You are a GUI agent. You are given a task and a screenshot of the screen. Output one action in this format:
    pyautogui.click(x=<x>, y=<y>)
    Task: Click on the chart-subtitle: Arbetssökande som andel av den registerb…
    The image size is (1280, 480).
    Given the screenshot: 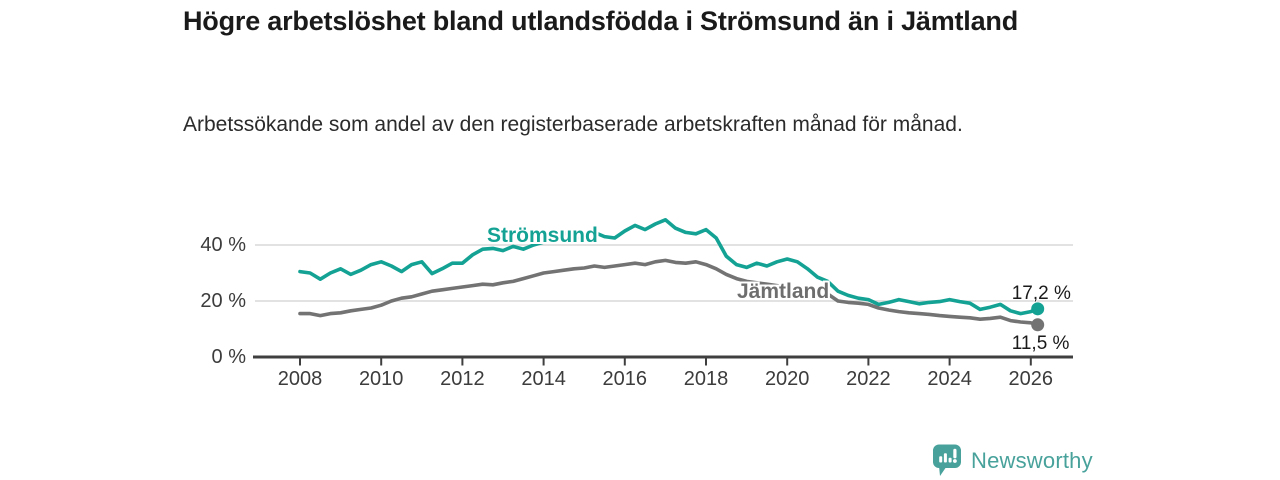 What is the action you would take?
    pyautogui.click(x=573, y=124)
    